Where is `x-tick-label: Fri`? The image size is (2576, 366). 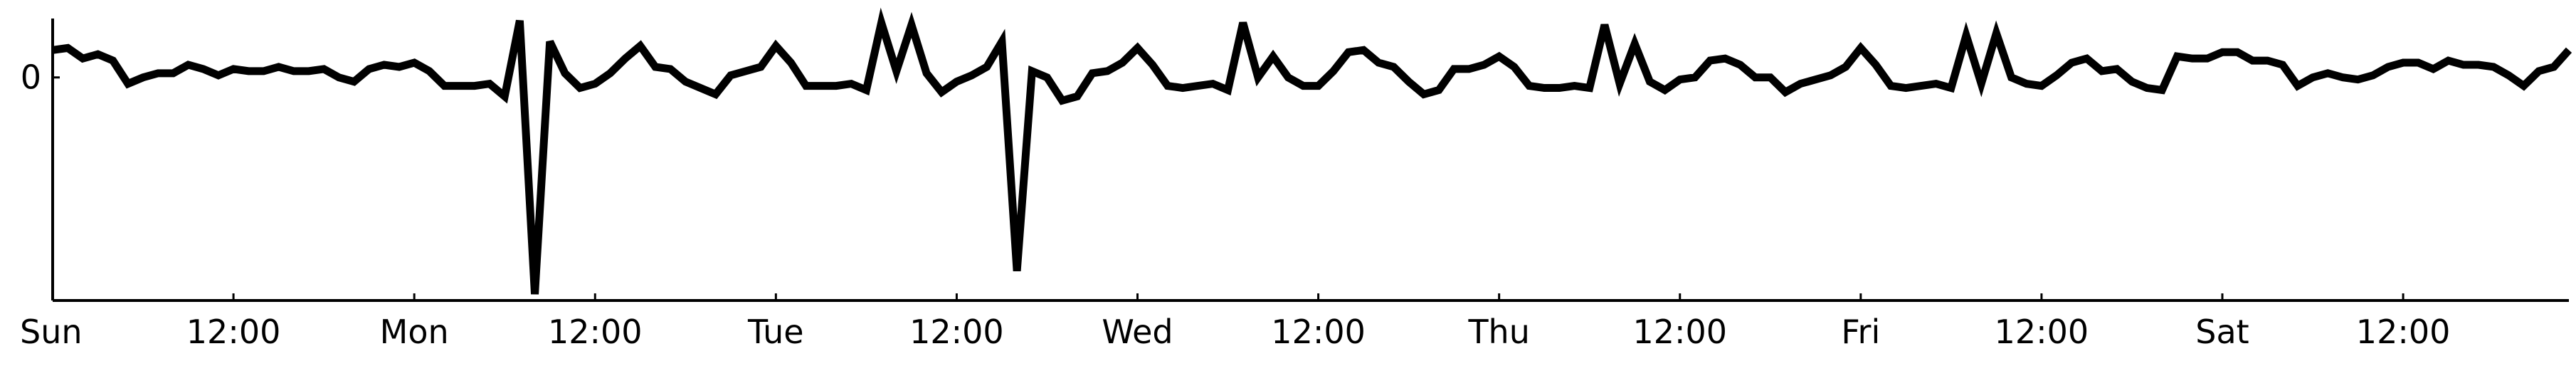 x-tick-label: Fri is located at coordinates (1861, 332).